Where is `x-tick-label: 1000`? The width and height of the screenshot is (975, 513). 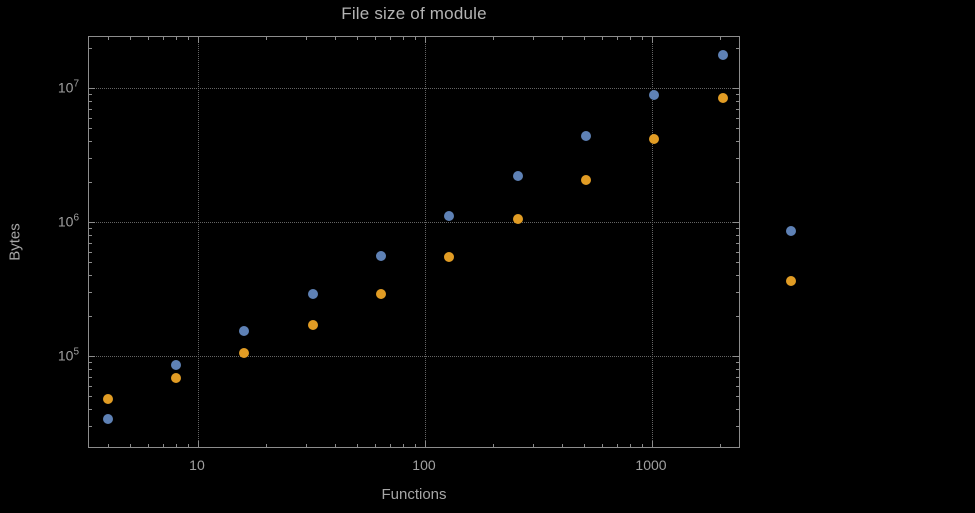
x-tick-label: 1000 is located at coordinates (651, 465).